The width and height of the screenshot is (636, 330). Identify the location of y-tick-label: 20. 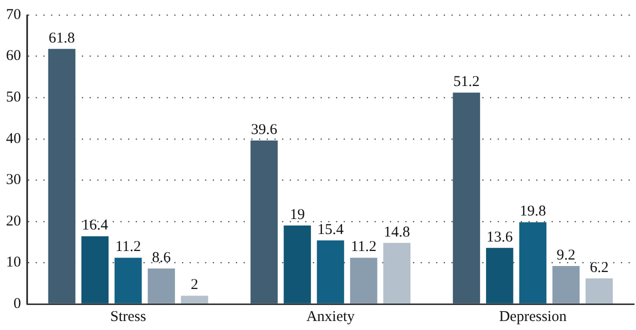
(13, 221).